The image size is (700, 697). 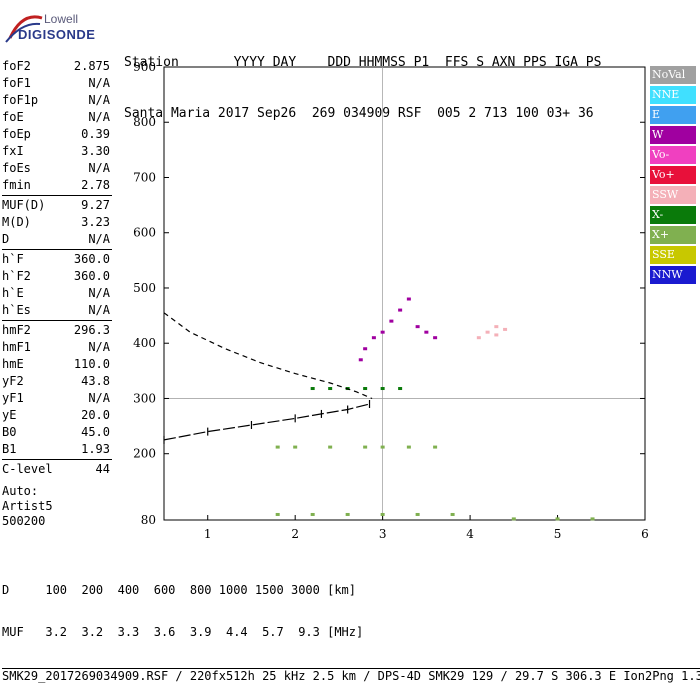 What do you see at coordinates (144, 398) in the screenshot?
I see `y-tick-label: 300` at bounding box center [144, 398].